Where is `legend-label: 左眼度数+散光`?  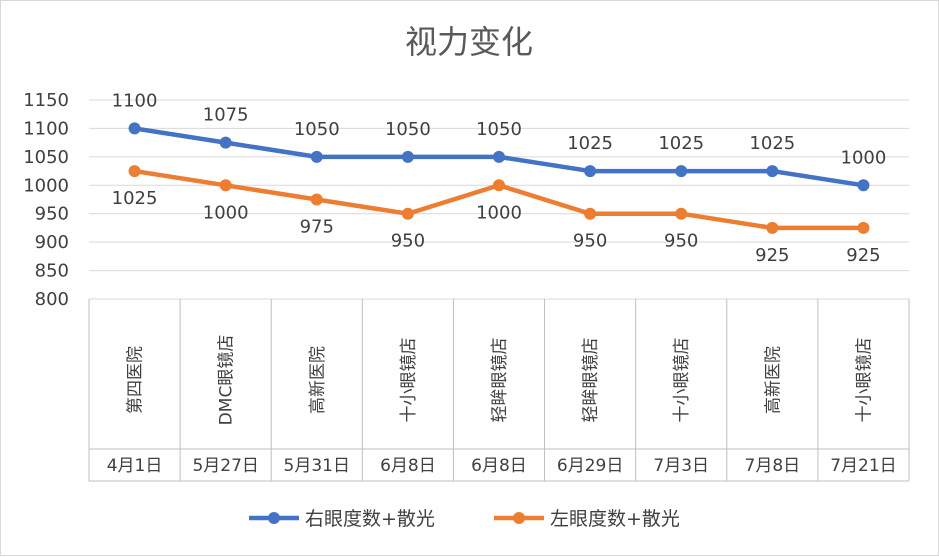
legend-label: 左眼度数+散光 is located at coordinates (615, 519).